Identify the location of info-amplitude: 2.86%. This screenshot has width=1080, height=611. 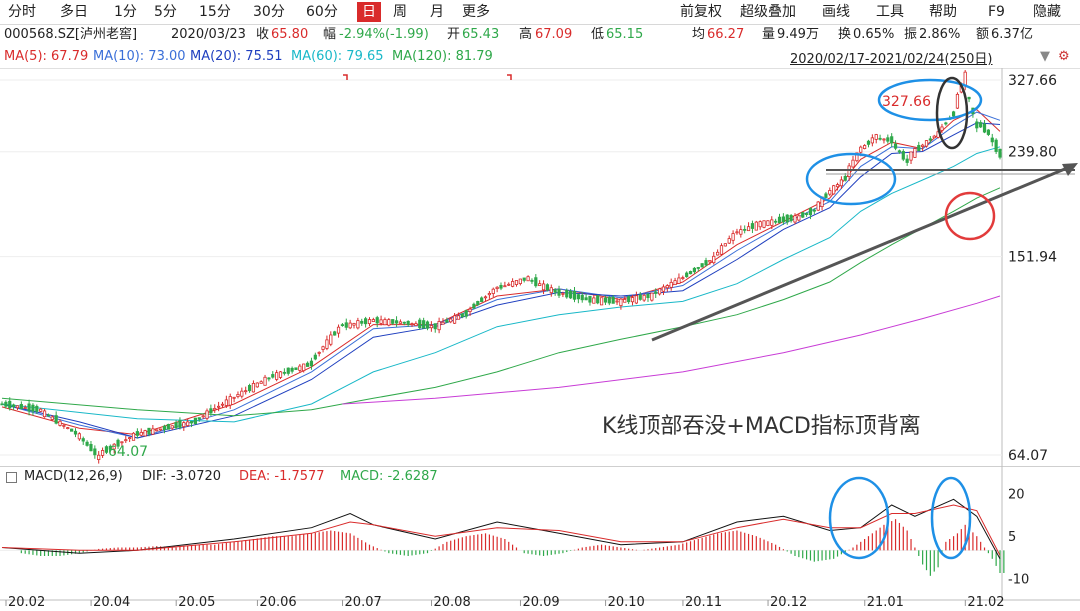
(940, 34).